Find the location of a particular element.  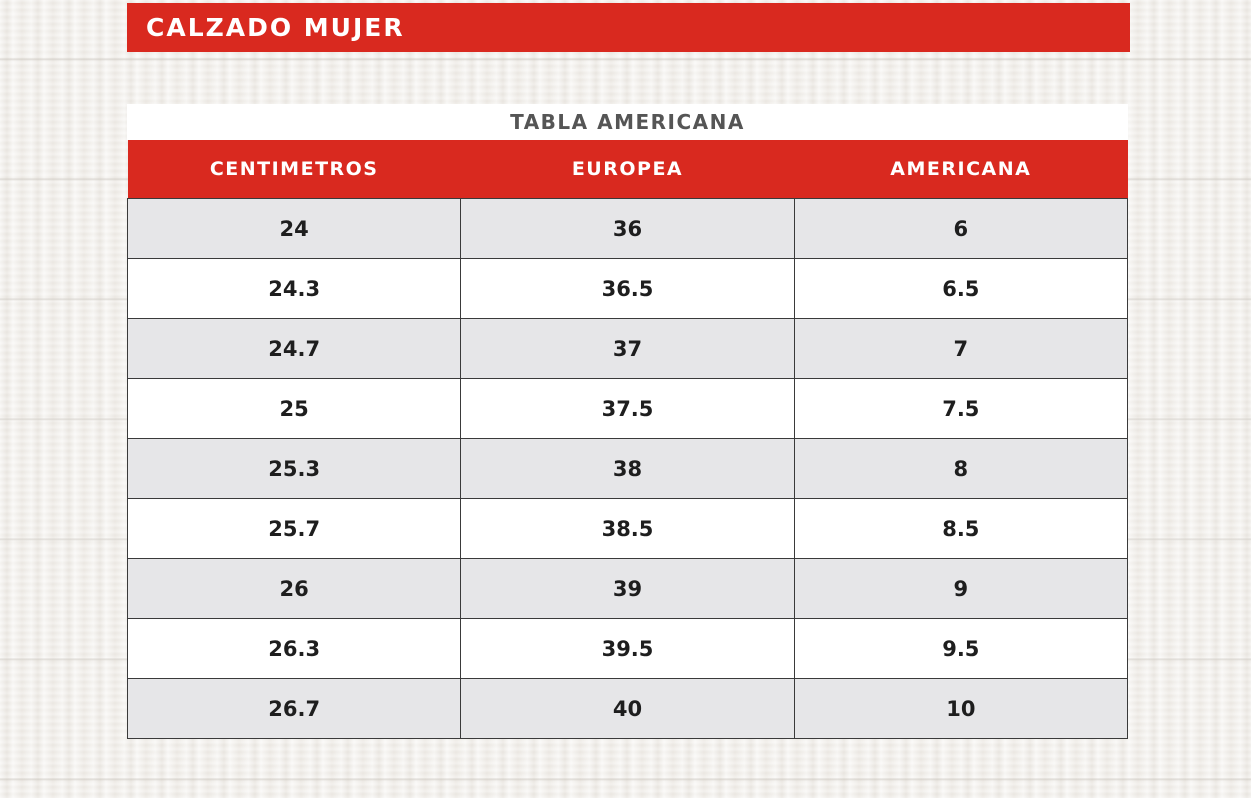

cell-europea: 37.5 is located at coordinates (627, 408).